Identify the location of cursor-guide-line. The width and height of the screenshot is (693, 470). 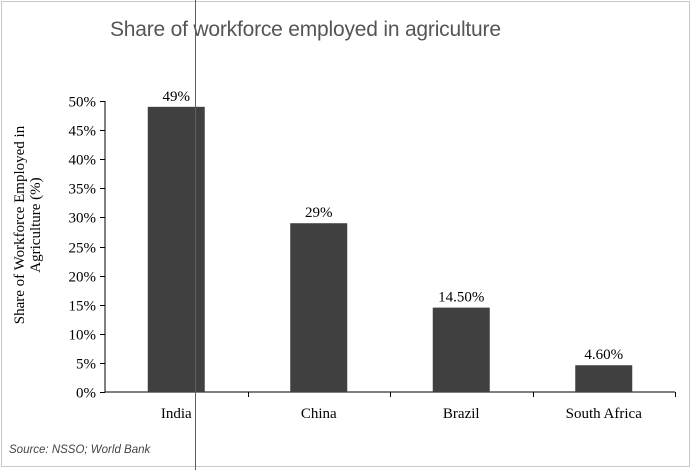
(195, 235).